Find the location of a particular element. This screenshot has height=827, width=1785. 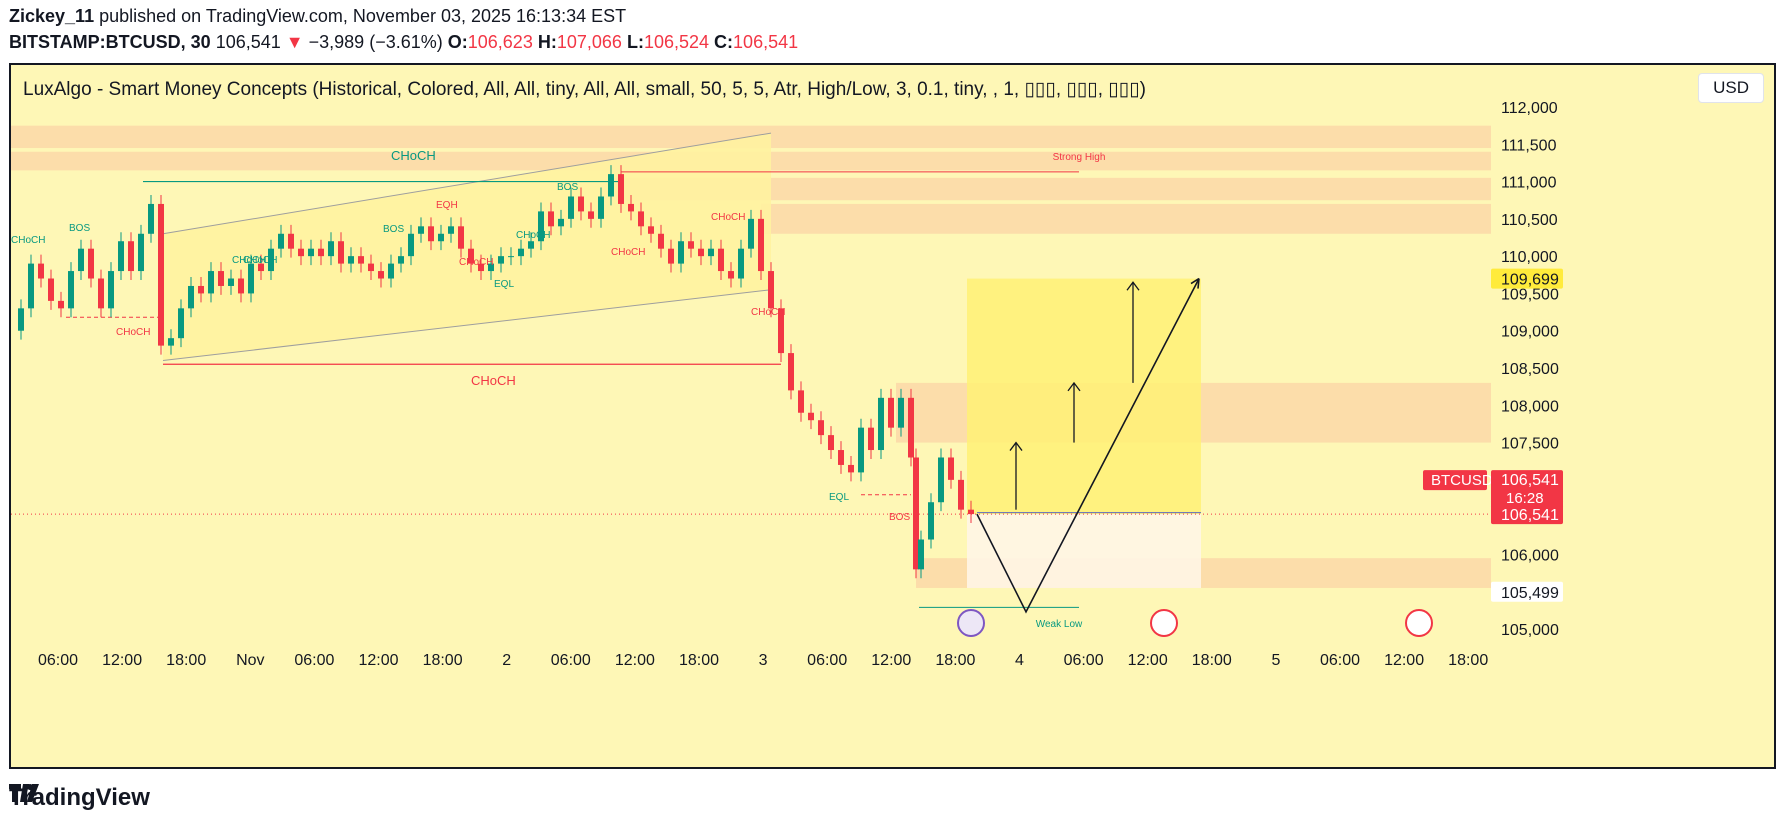

x-tick-label: 5 is located at coordinates (1275, 660).